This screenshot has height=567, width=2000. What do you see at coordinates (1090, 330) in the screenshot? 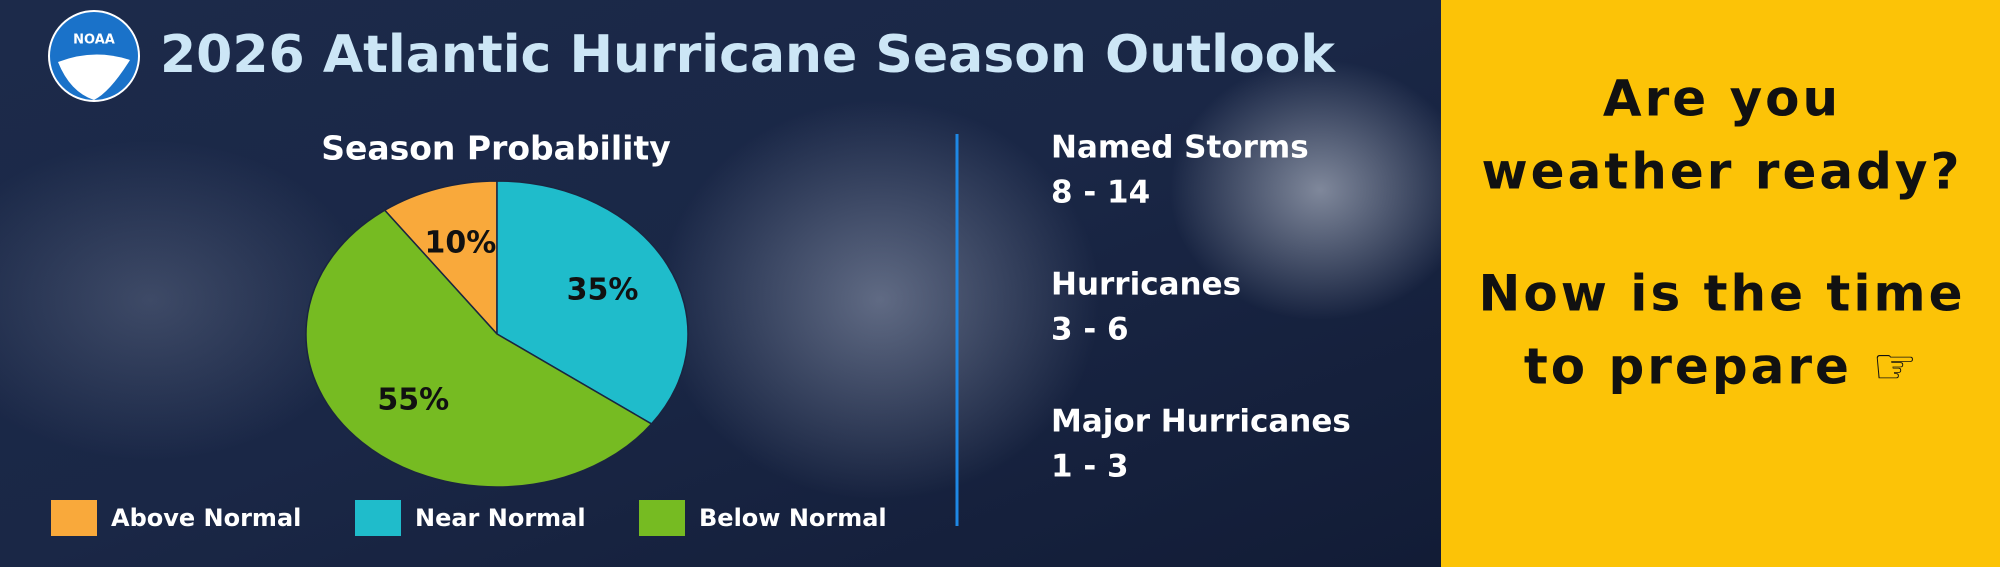
I see `stat-value: 3 - 6` at bounding box center [1090, 330].